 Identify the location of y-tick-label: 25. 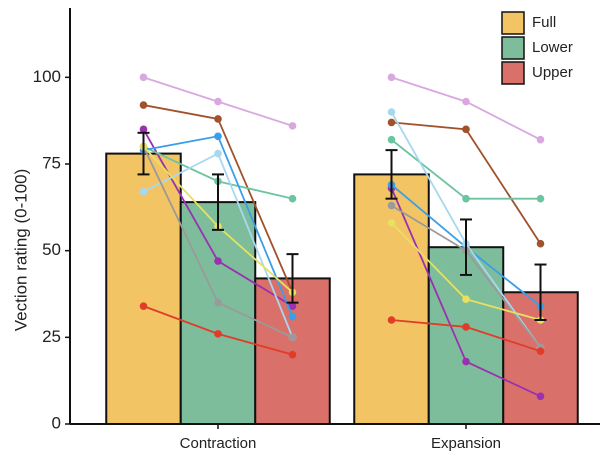
(51, 336).